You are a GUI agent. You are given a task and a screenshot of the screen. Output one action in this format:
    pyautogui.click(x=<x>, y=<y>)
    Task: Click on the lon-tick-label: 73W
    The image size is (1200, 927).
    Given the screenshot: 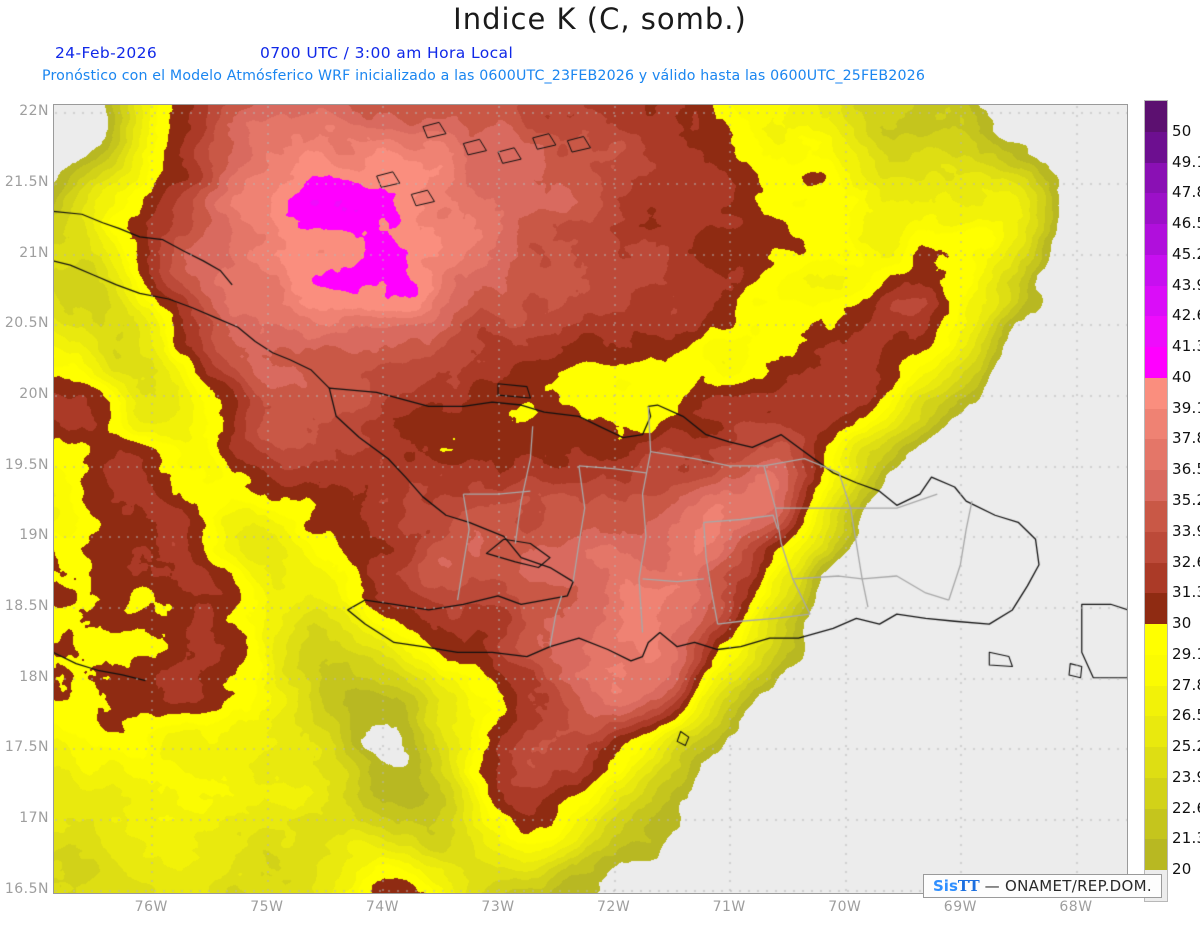 What is the action you would take?
    pyautogui.click(x=498, y=907)
    